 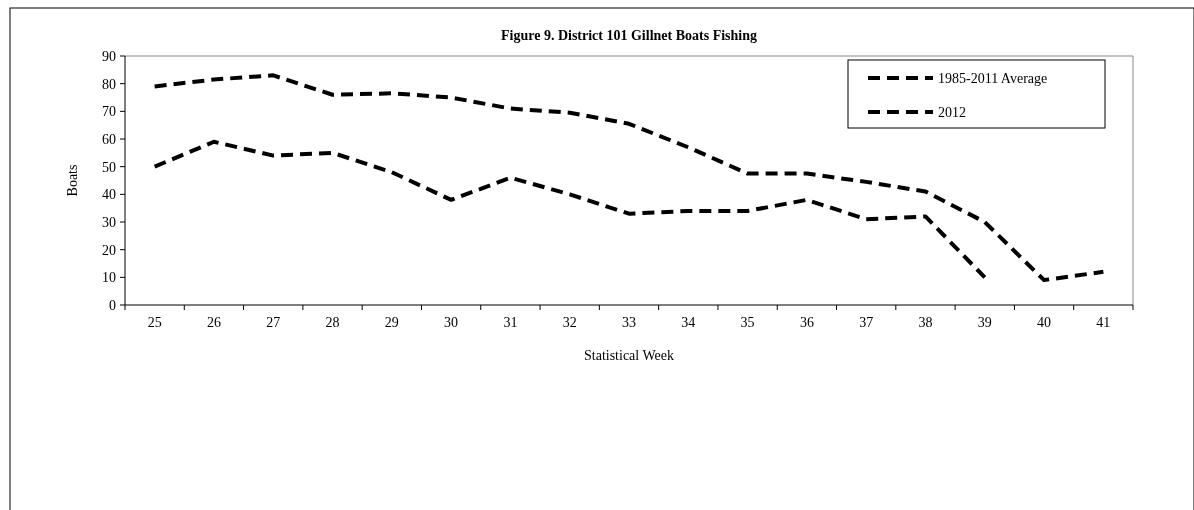 I want to click on y-tick-label: 10, so click(x=109, y=278).